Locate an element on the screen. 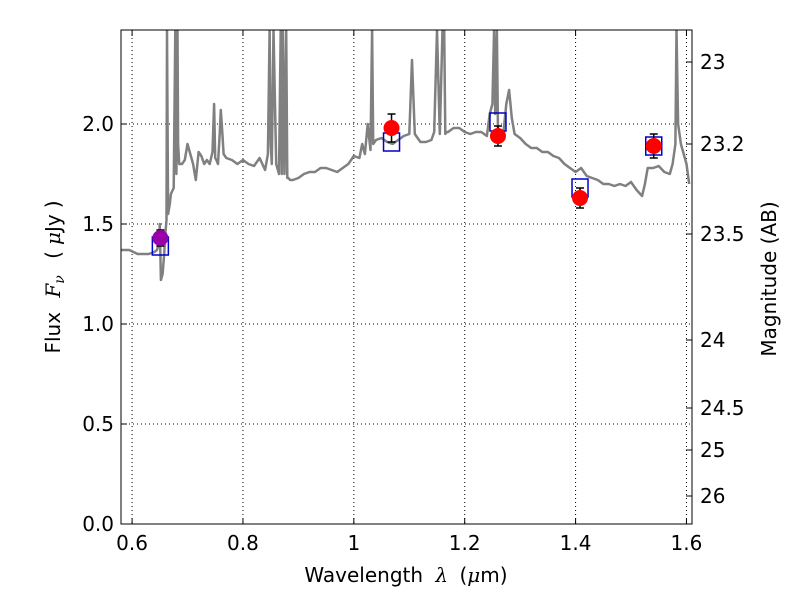 The height and width of the screenshot is (600, 800). observed-points is located at coordinates (407, 180).